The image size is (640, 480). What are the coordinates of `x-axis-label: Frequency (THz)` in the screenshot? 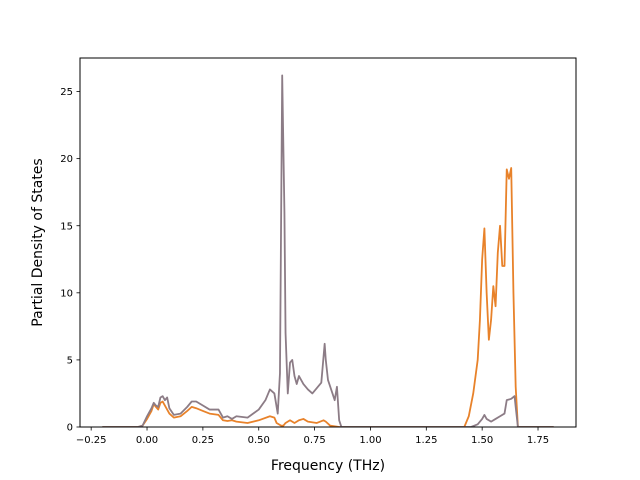 It's located at (328, 466).